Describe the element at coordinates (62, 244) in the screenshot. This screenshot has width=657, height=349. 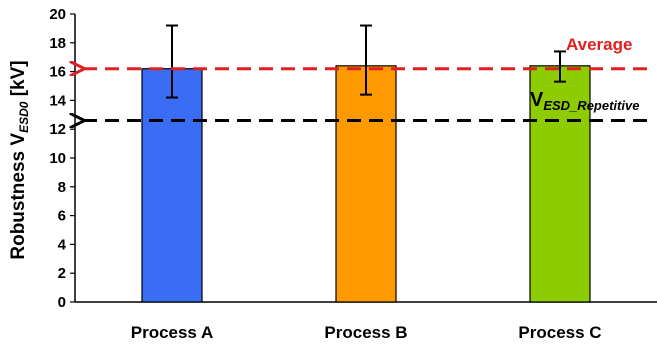
I see `y-tick-label: 4` at that location.